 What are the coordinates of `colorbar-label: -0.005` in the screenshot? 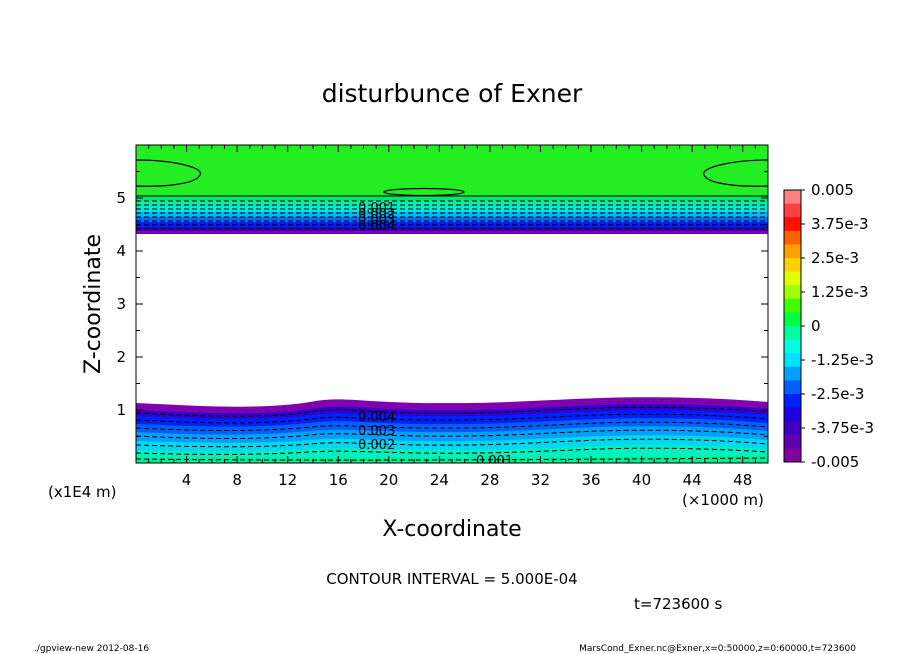 It's located at (835, 462).